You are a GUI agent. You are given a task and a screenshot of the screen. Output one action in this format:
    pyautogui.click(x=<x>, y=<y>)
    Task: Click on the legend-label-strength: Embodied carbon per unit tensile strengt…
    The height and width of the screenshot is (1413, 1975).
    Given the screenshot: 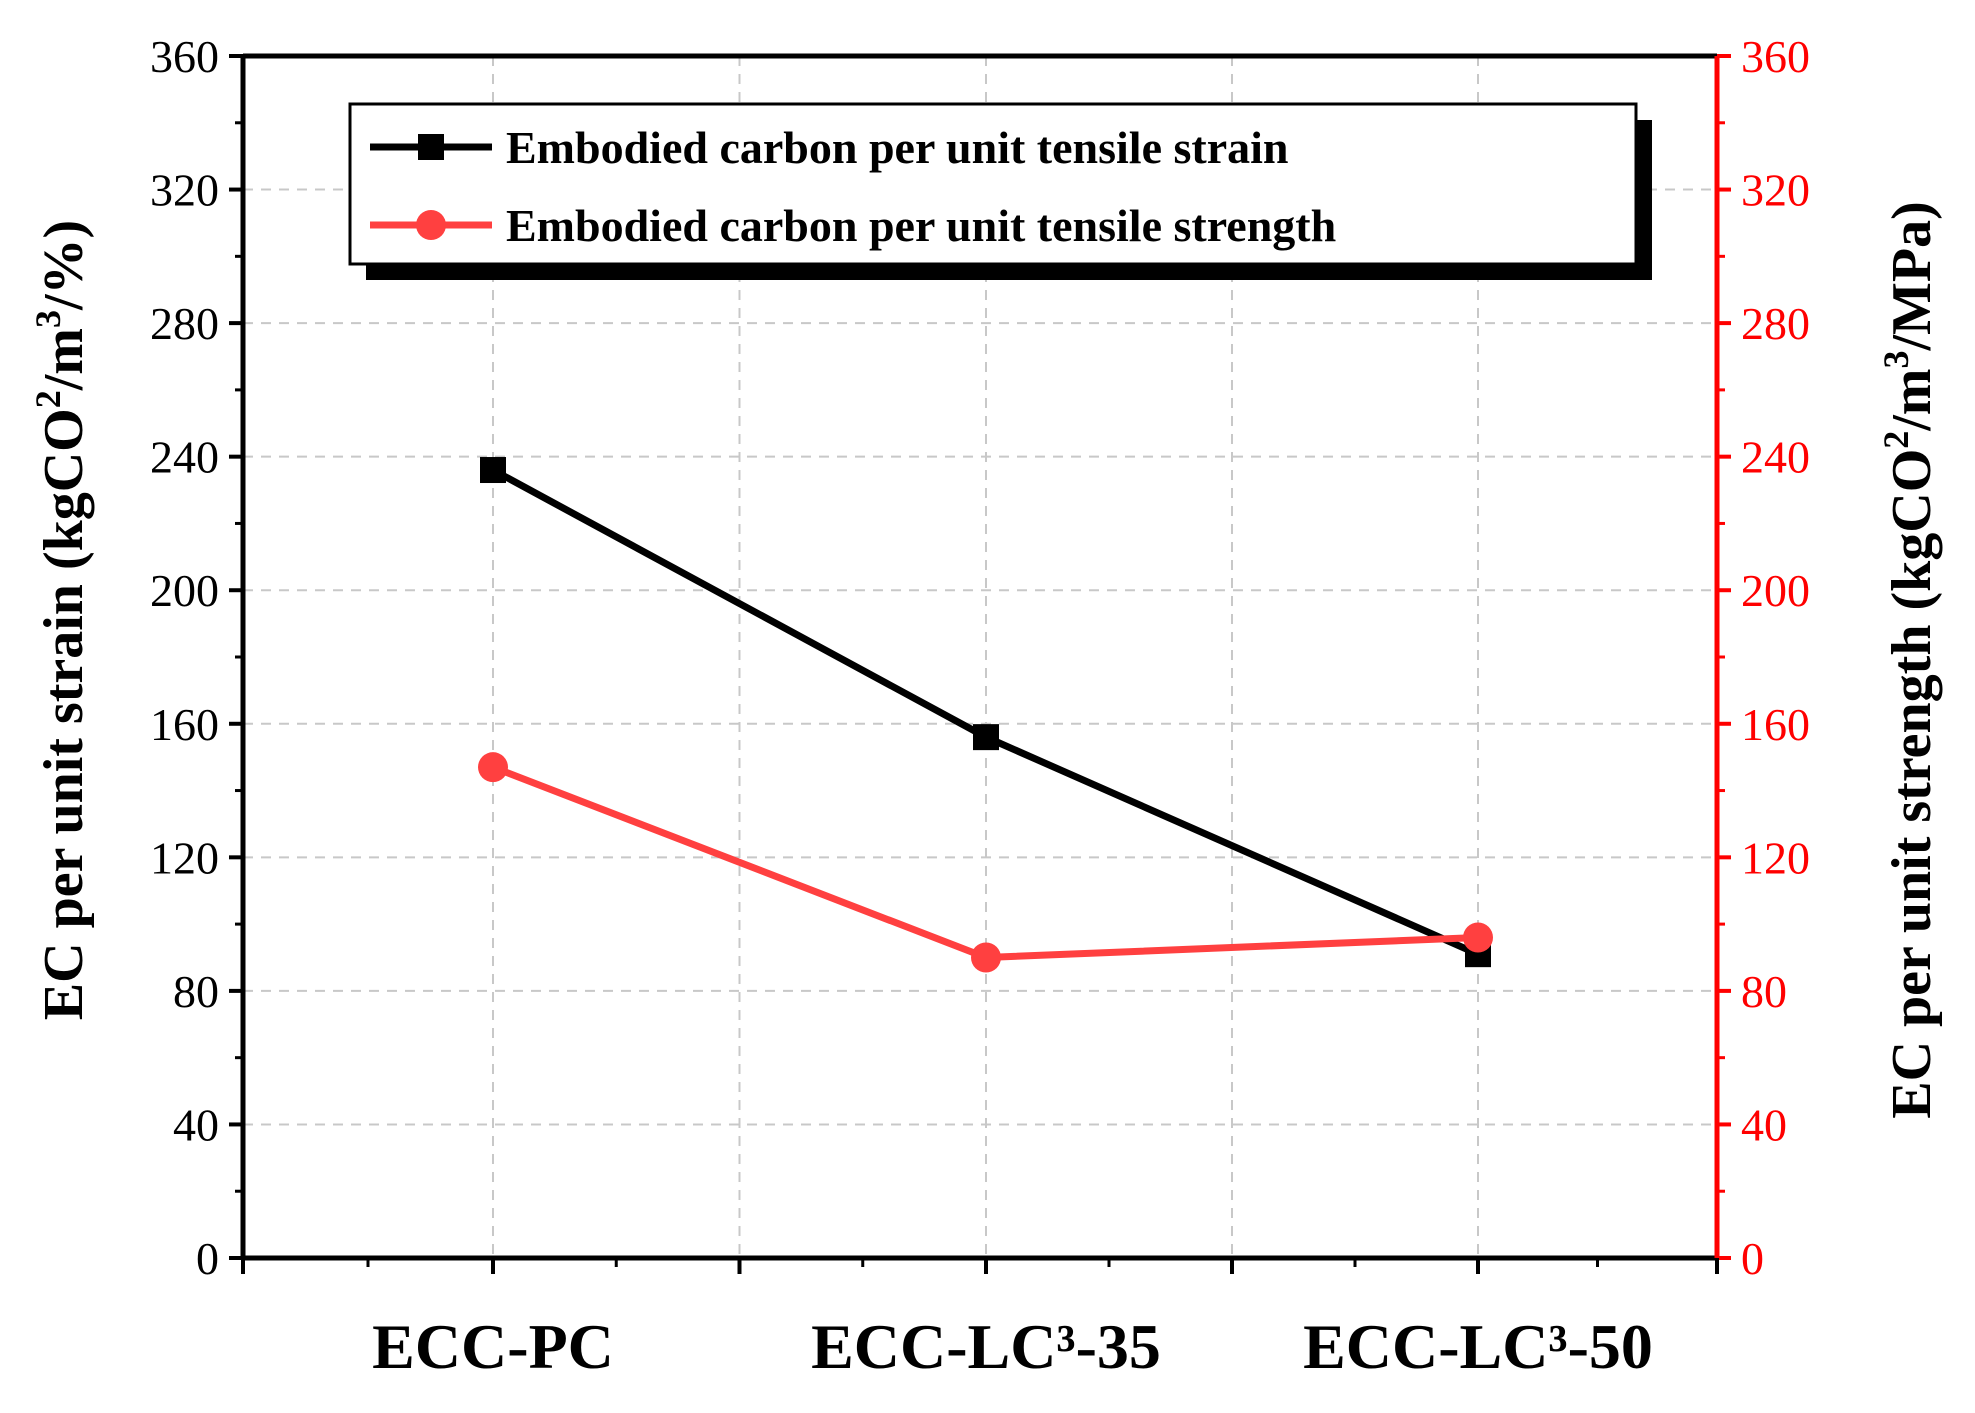 What is the action you would take?
    pyautogui.click(x=921, y=225)
    